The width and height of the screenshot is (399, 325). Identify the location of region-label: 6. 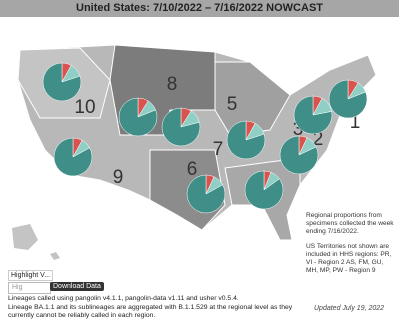
(192, 169).